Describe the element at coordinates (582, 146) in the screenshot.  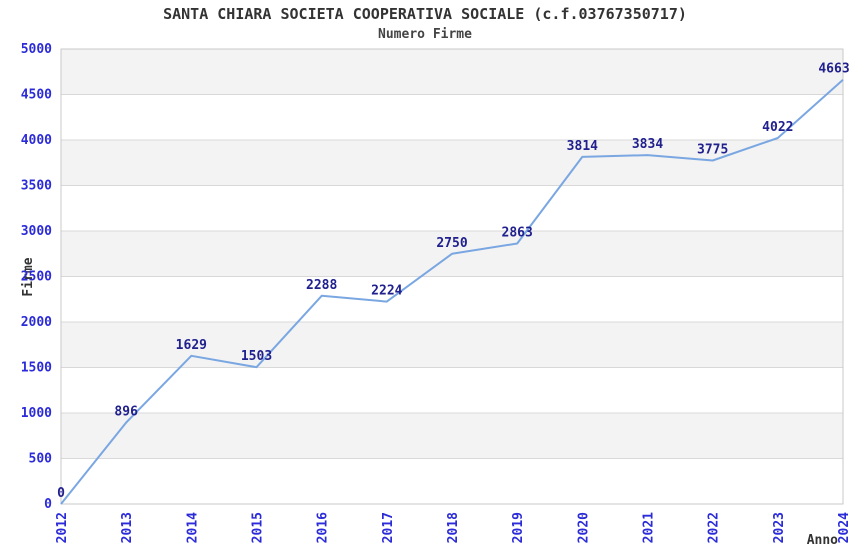
I see `data-label: 3814` at that location.